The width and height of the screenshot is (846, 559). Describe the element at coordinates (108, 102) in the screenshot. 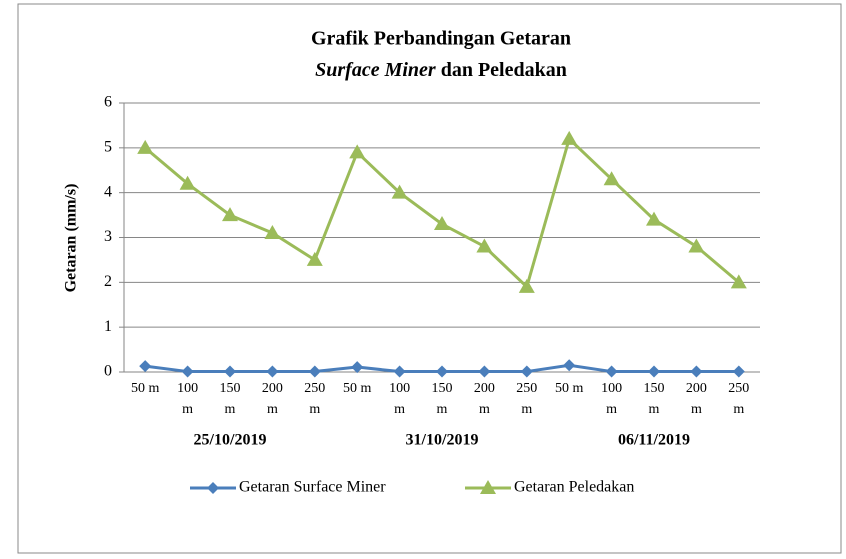

I see `y-tick-label: 6` at that location.